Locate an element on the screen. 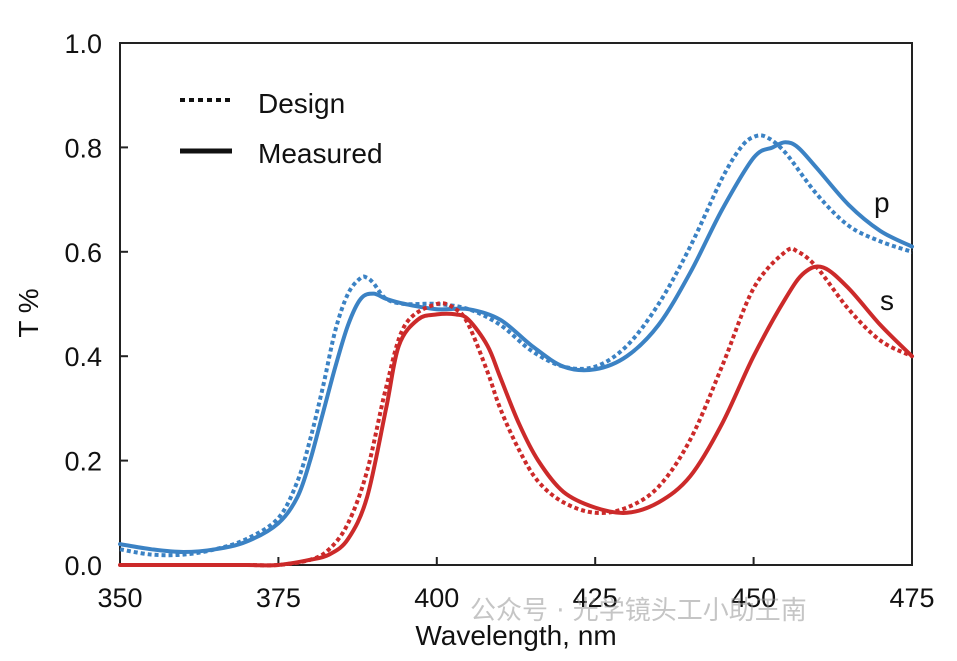 The width and height of the screenshot is (957, 661). x-tick-label: 350 is located at coordinates (119, 598).